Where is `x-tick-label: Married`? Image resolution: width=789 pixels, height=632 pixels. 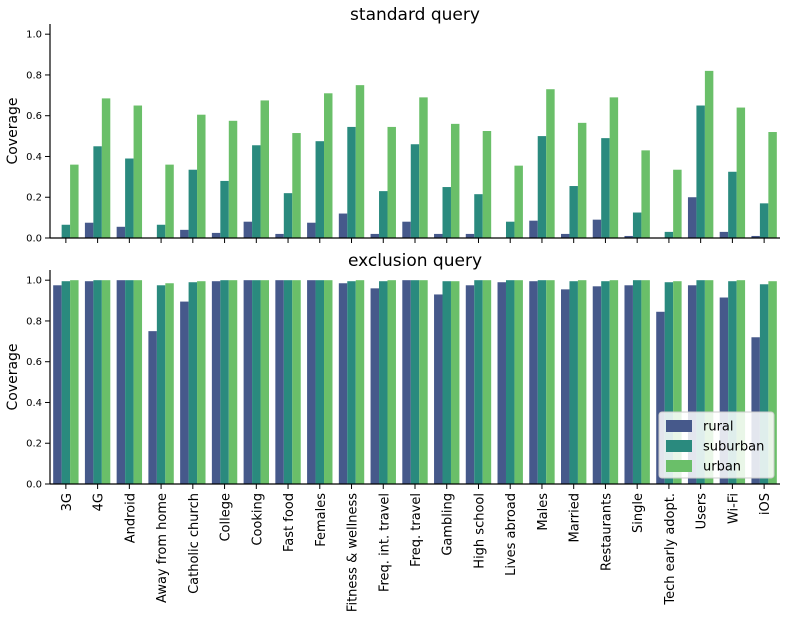 x-tick-label: Married is located at coordinates (575, 518).